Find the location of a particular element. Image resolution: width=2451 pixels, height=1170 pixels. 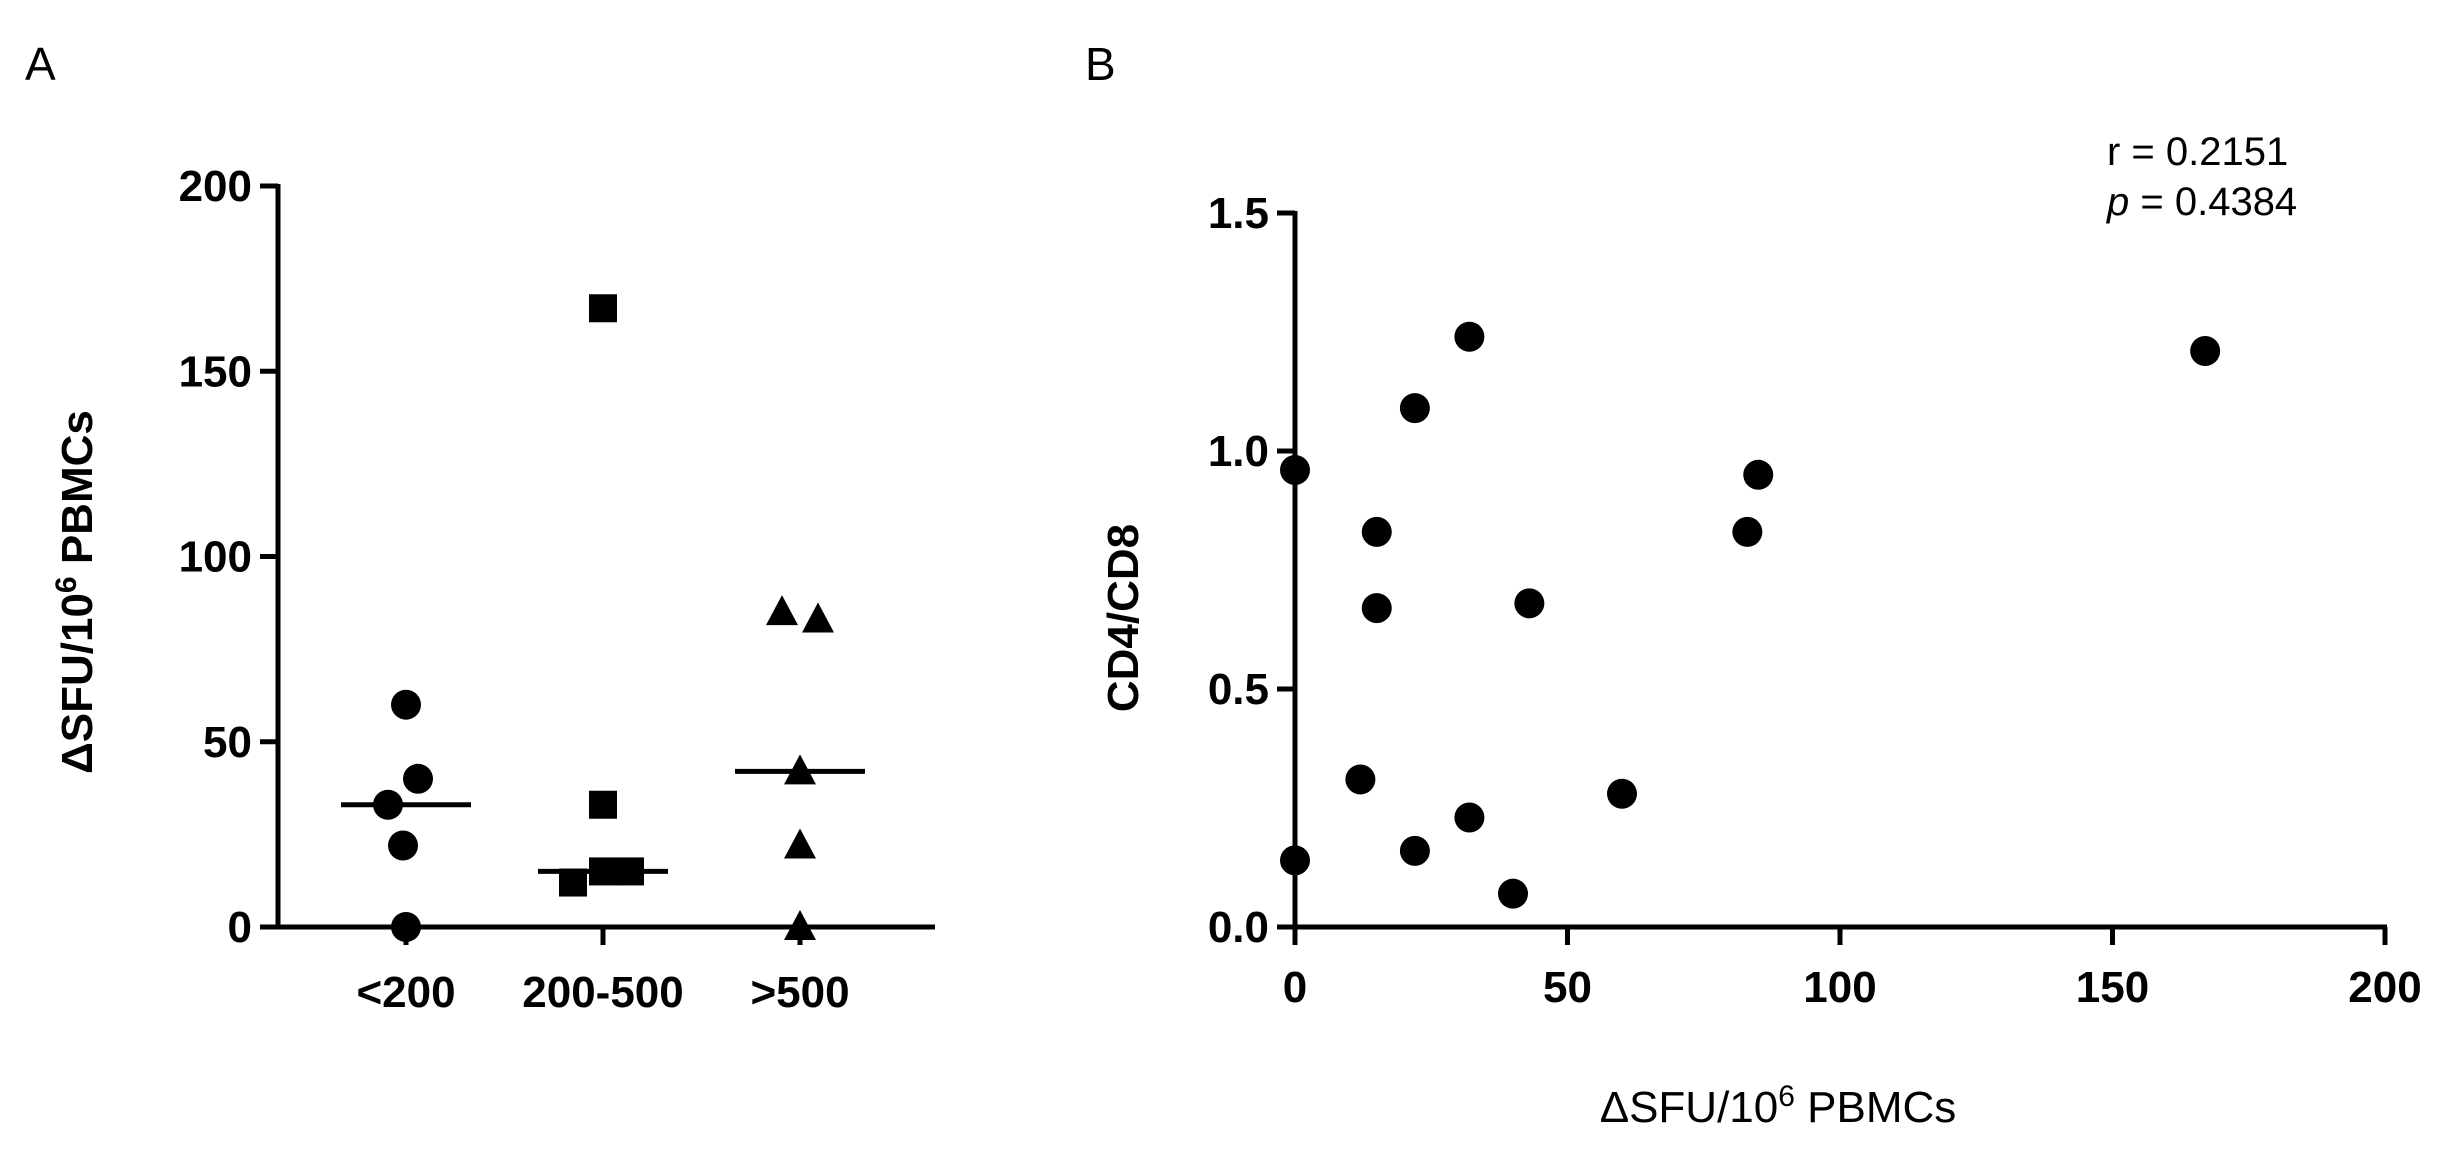

panel-b-y-tick-label: 1.0 is located at coordinates (1238, 451).